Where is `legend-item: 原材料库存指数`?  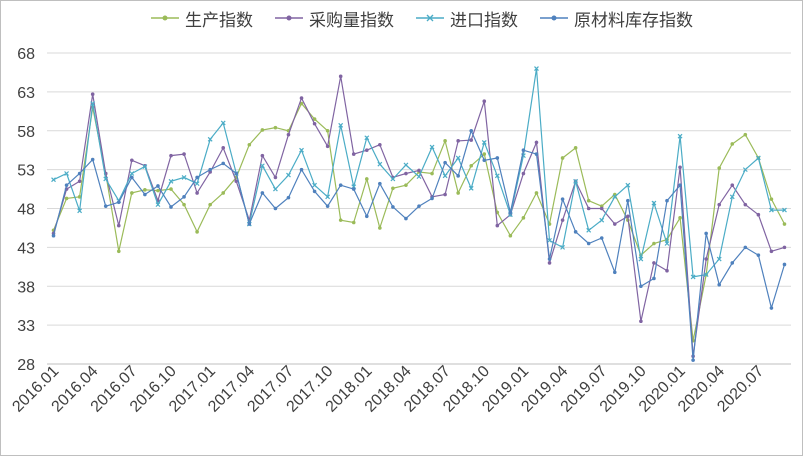
legend-item: 原材料库存指数 is located at coordinates (616, 18).